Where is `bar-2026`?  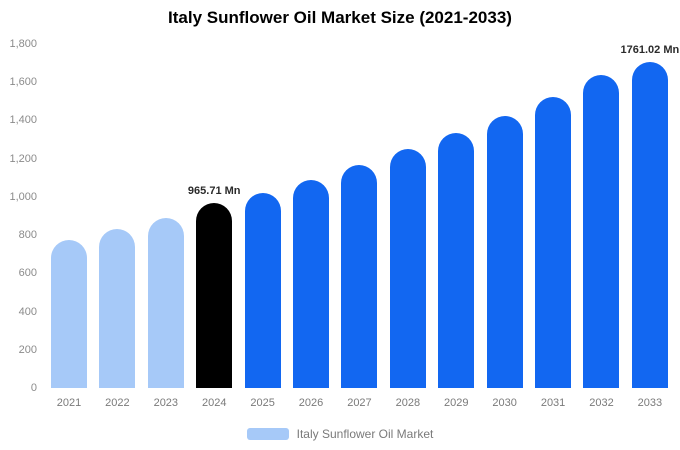
bar-2026 is located at coordinates (311, 283).